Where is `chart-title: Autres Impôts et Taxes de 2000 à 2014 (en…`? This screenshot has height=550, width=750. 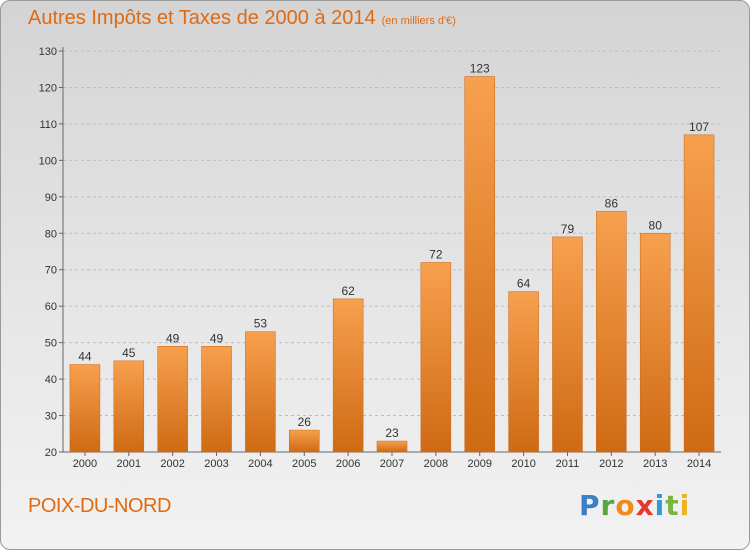 chart-title: Autres Impôts et Taxes de 2000 à 2014 (en… is located at coordinates (242, 18).